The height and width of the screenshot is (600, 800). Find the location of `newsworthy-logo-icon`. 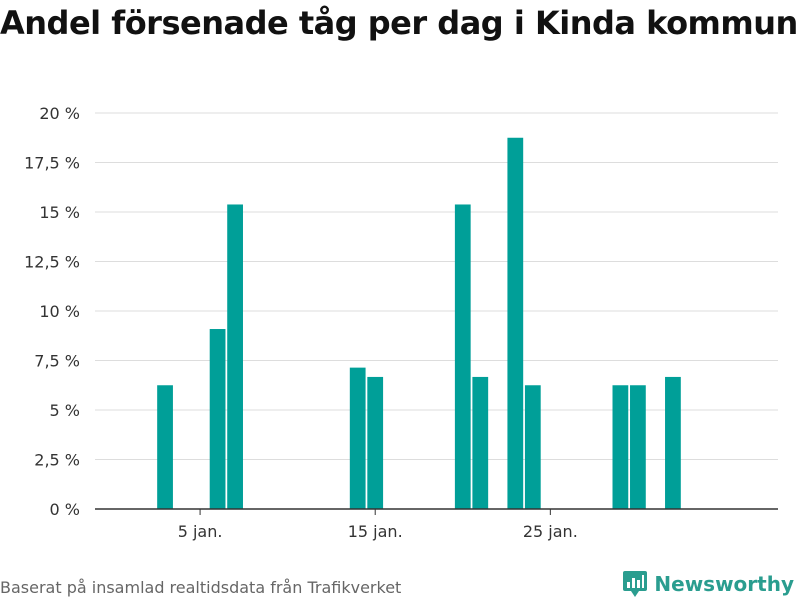

newsworthy-logo-icon is located at coordinates (635, 584).